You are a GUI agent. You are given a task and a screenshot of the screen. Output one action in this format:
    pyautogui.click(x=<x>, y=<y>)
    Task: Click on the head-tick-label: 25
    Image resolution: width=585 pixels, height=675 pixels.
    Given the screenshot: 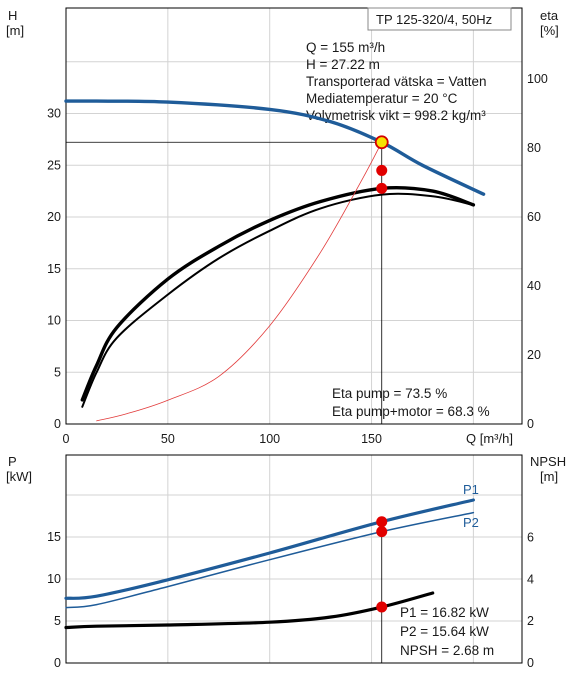 What is the action you would take?
    pyautogui.click(x=54, y=165)
    